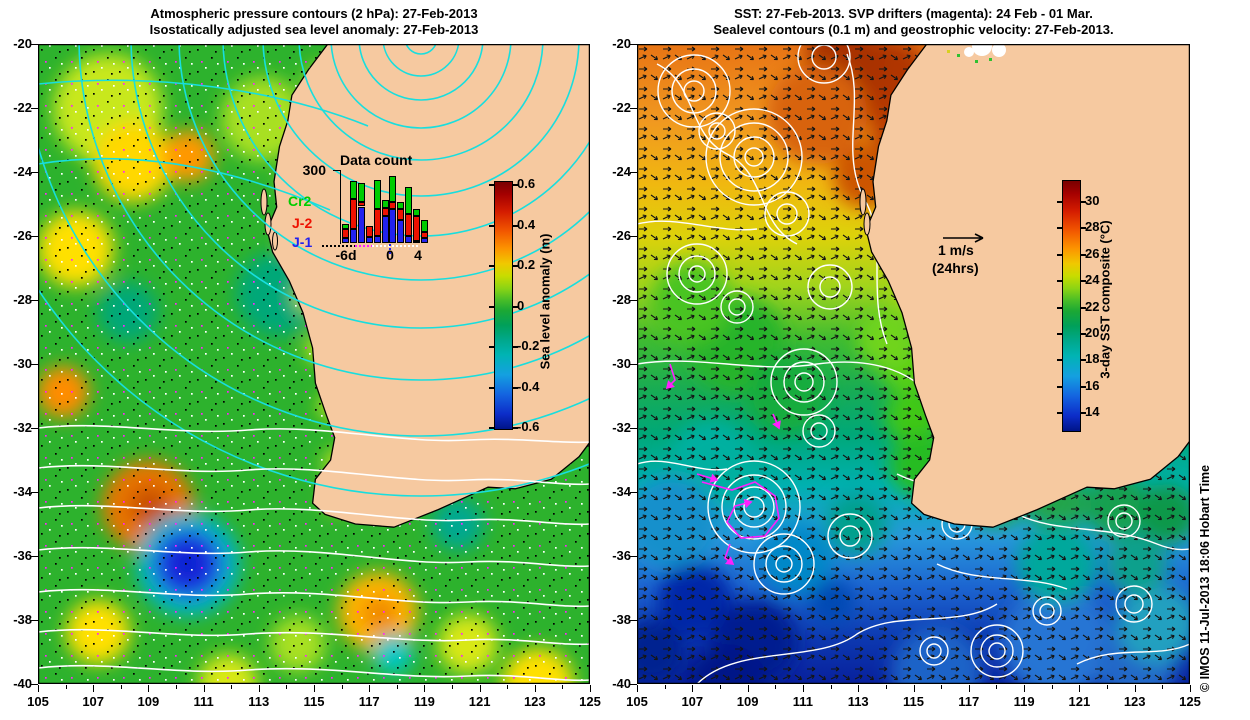 Image resolution: width=1250 pixels, height=720 pixels. What do you see at coordinates (1092, 332) in the screenshot?
I see `sst-colorbar-tick-label: 20` at bounding box center [1092, 332].